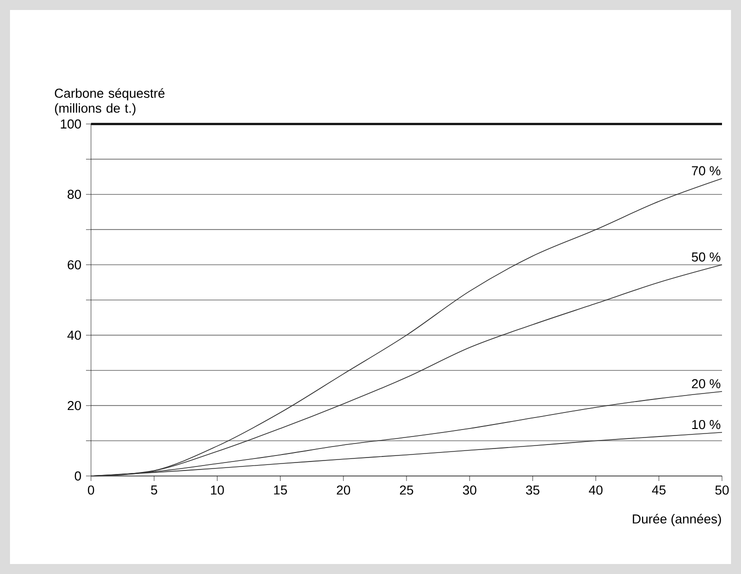 This screenshot has height=574, width=741. Describe the element at coordinates (469, 490) in the screenshot. I see `x-tick-label: 30` at that location.